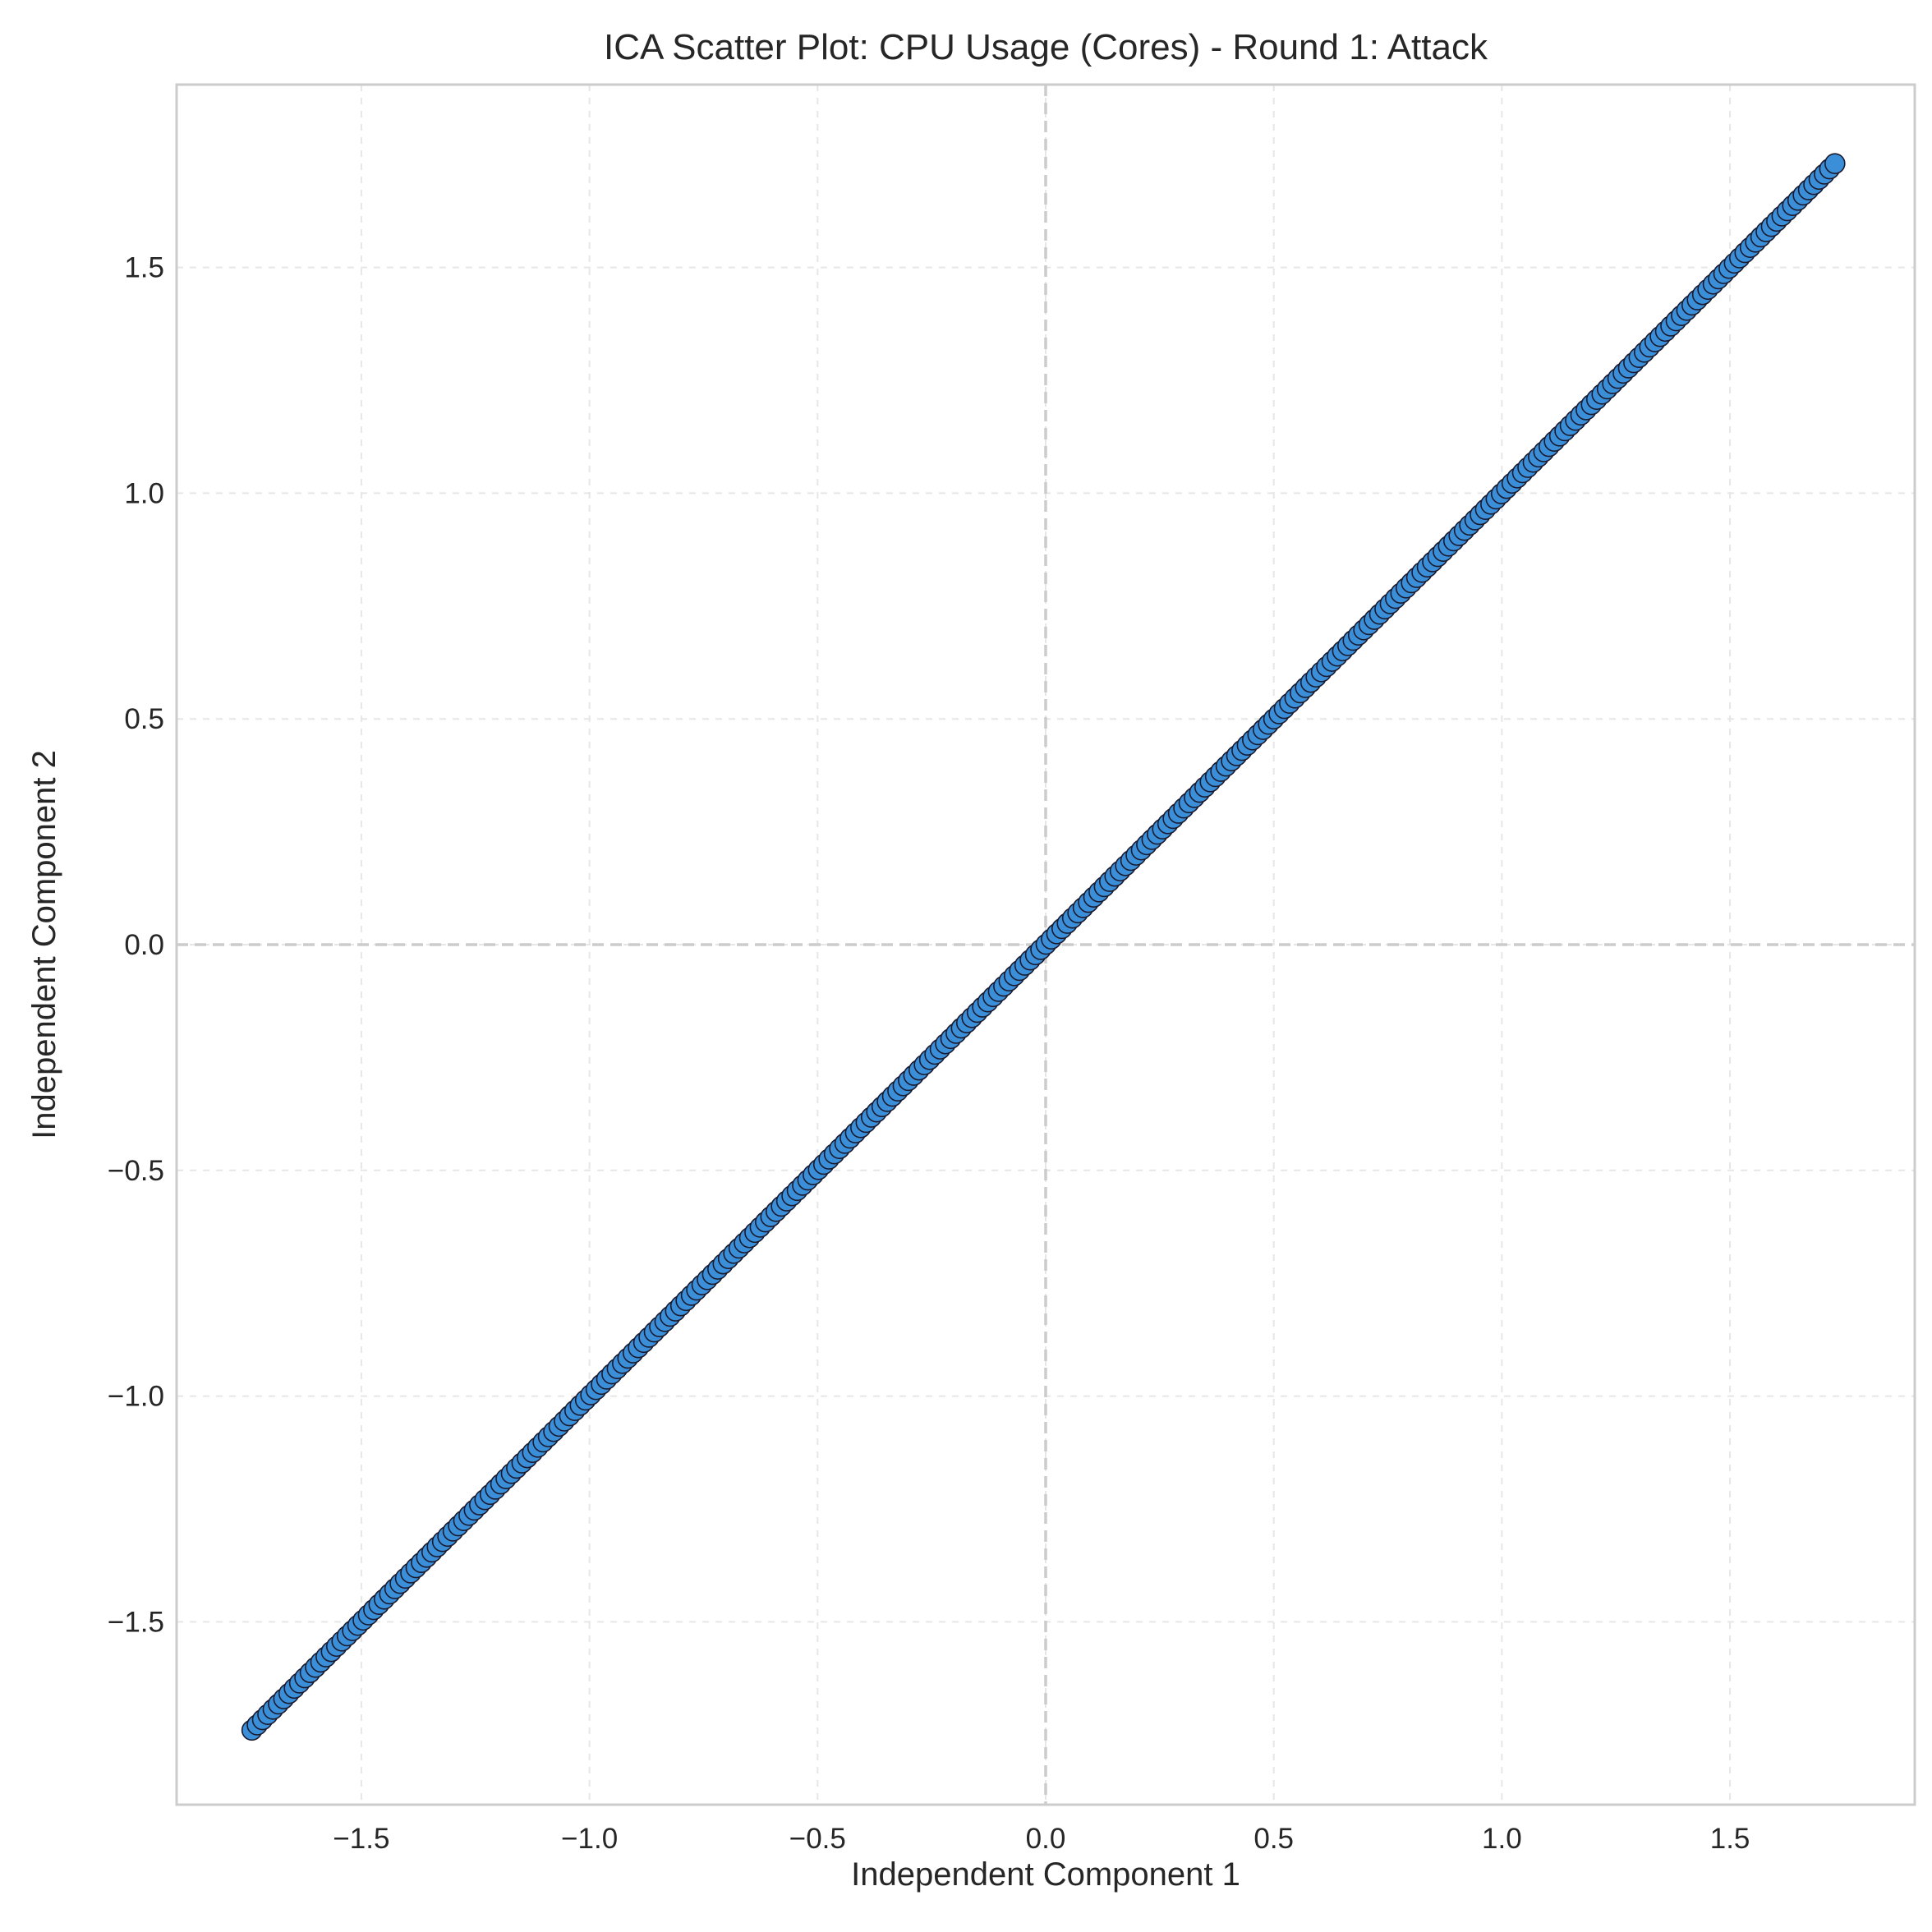  I want to click on x-tick-label: −1.0, so click(589, 1839).